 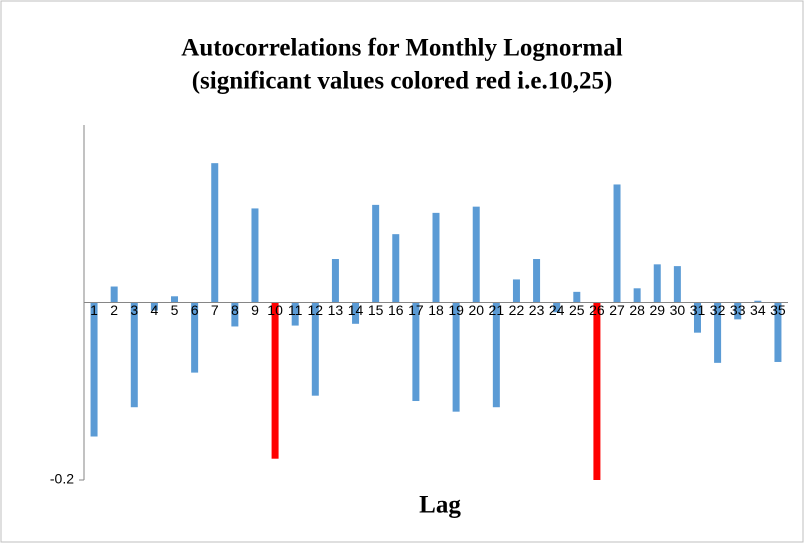 I want to click on x-tick-label: 11, so click(x=295, y=310).